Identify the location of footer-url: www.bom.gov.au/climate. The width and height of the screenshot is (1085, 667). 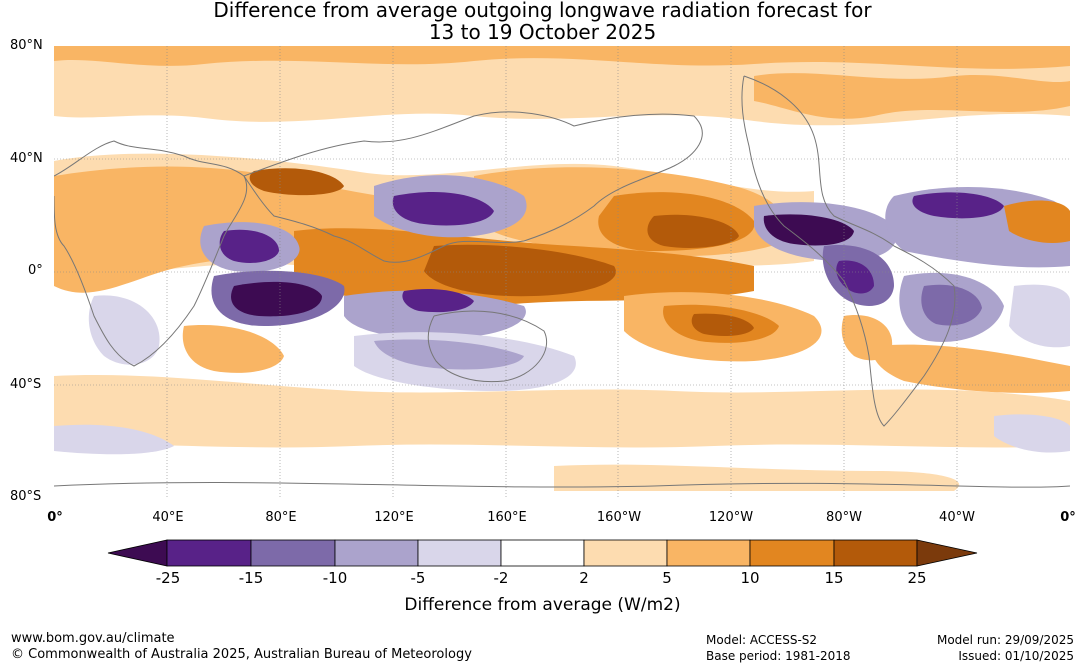
(93, 638).